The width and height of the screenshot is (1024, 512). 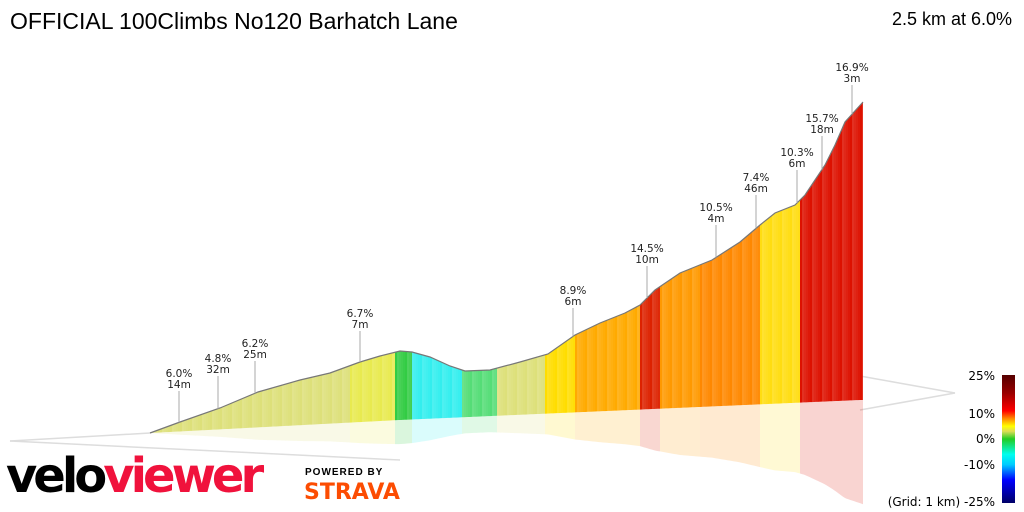 I want to click on annotation-grade: 16.9%, so click(x=851, y=68).